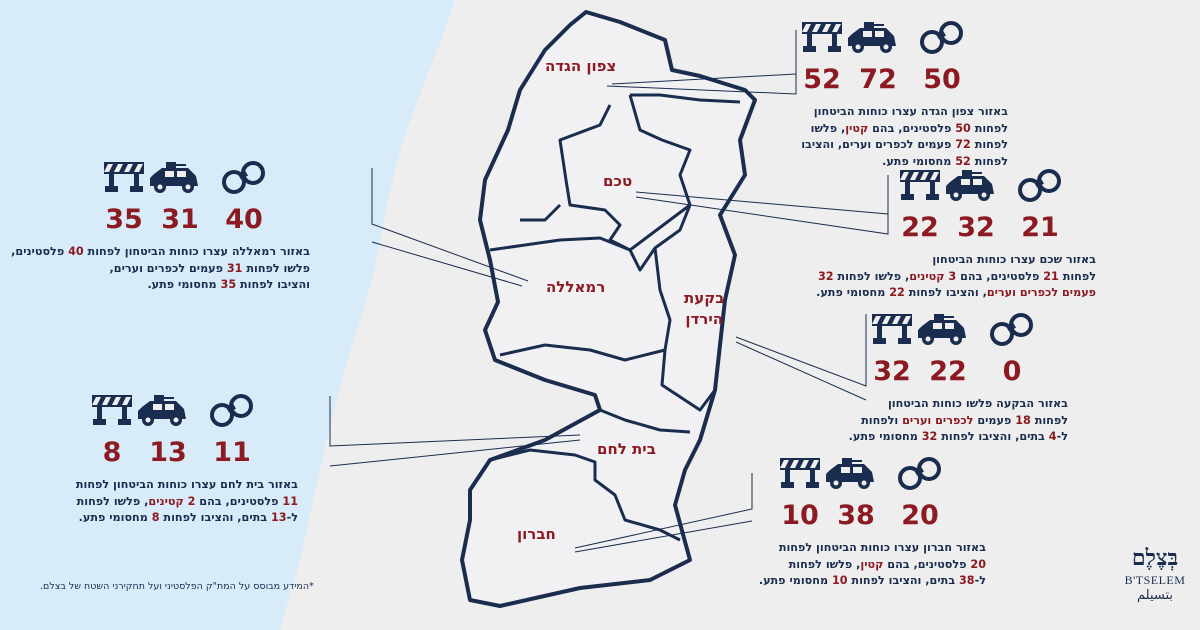 The image size is (1200, 630). Describe the element at coordinates (967, 580) in the screenshot. I see `highlight-text: 38` at that location.